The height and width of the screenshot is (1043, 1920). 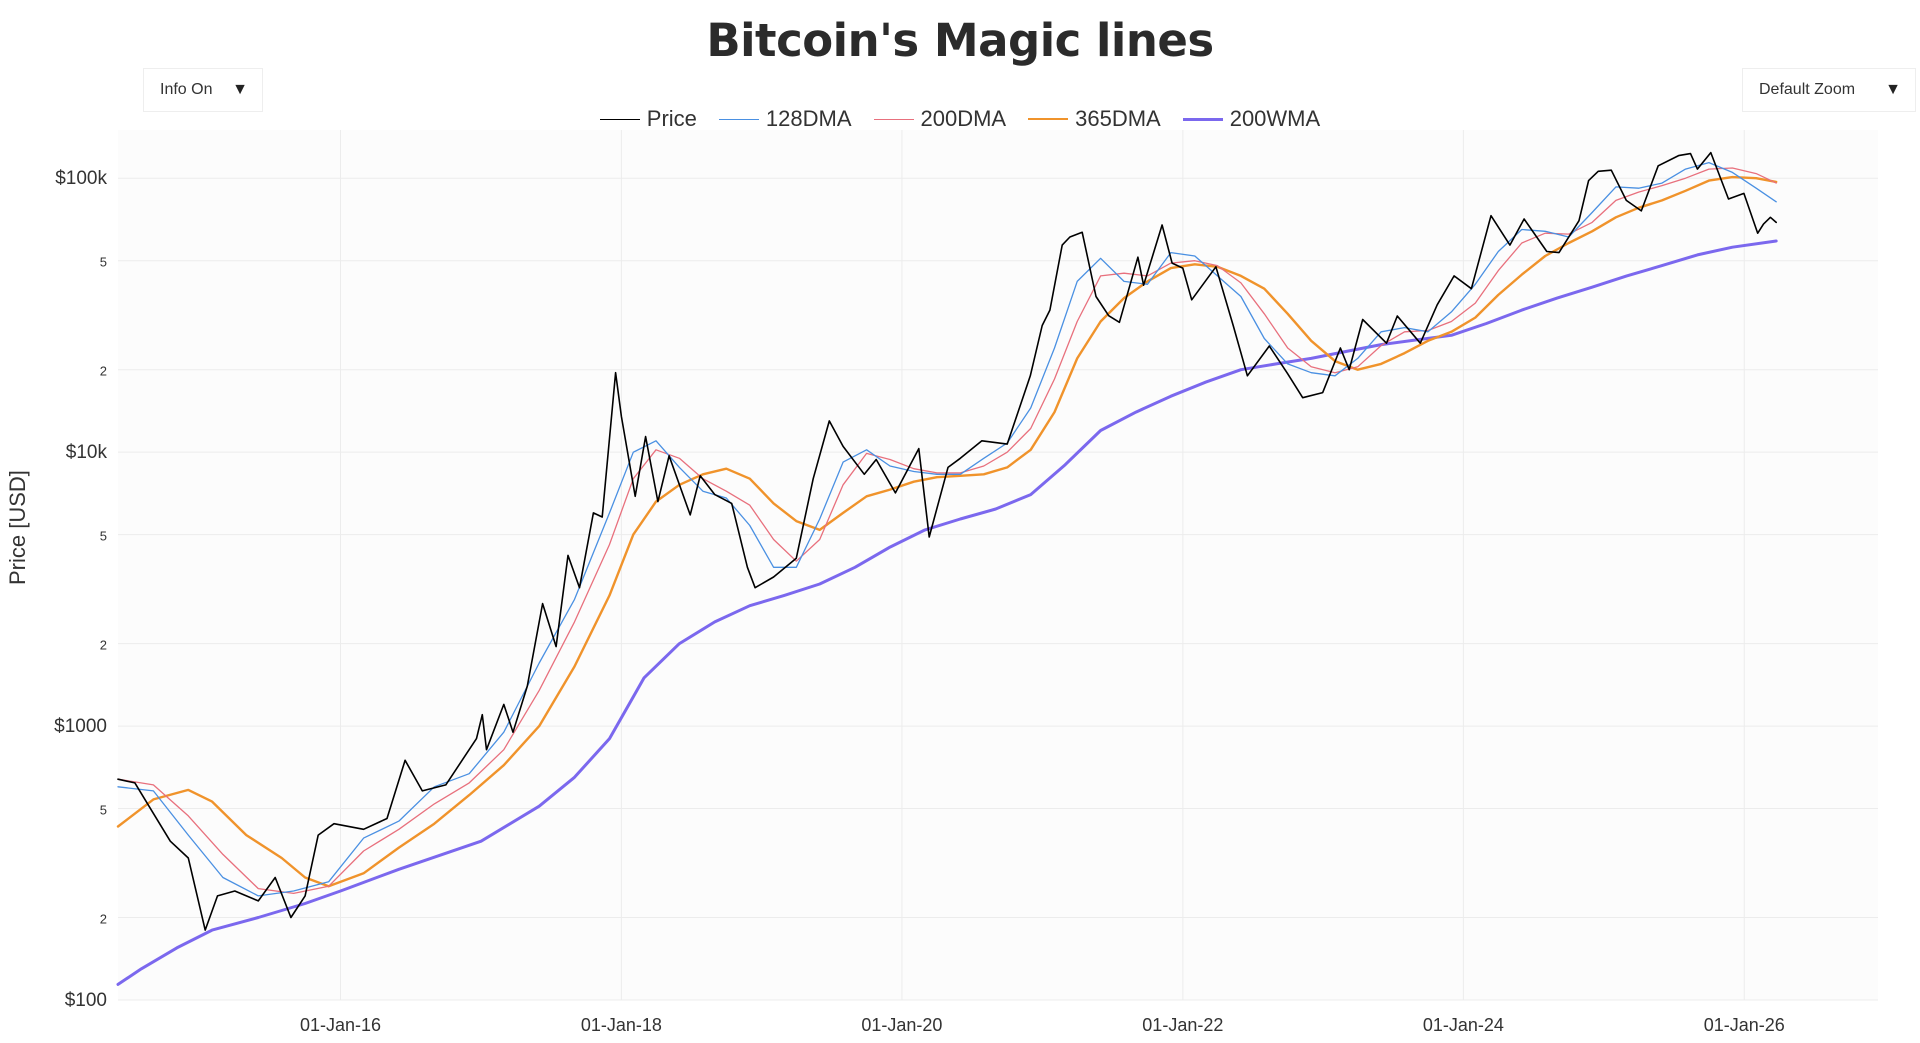 I want to click on zoom-dropdown: Default Zoom ▼, so click(x=1829, y=90).